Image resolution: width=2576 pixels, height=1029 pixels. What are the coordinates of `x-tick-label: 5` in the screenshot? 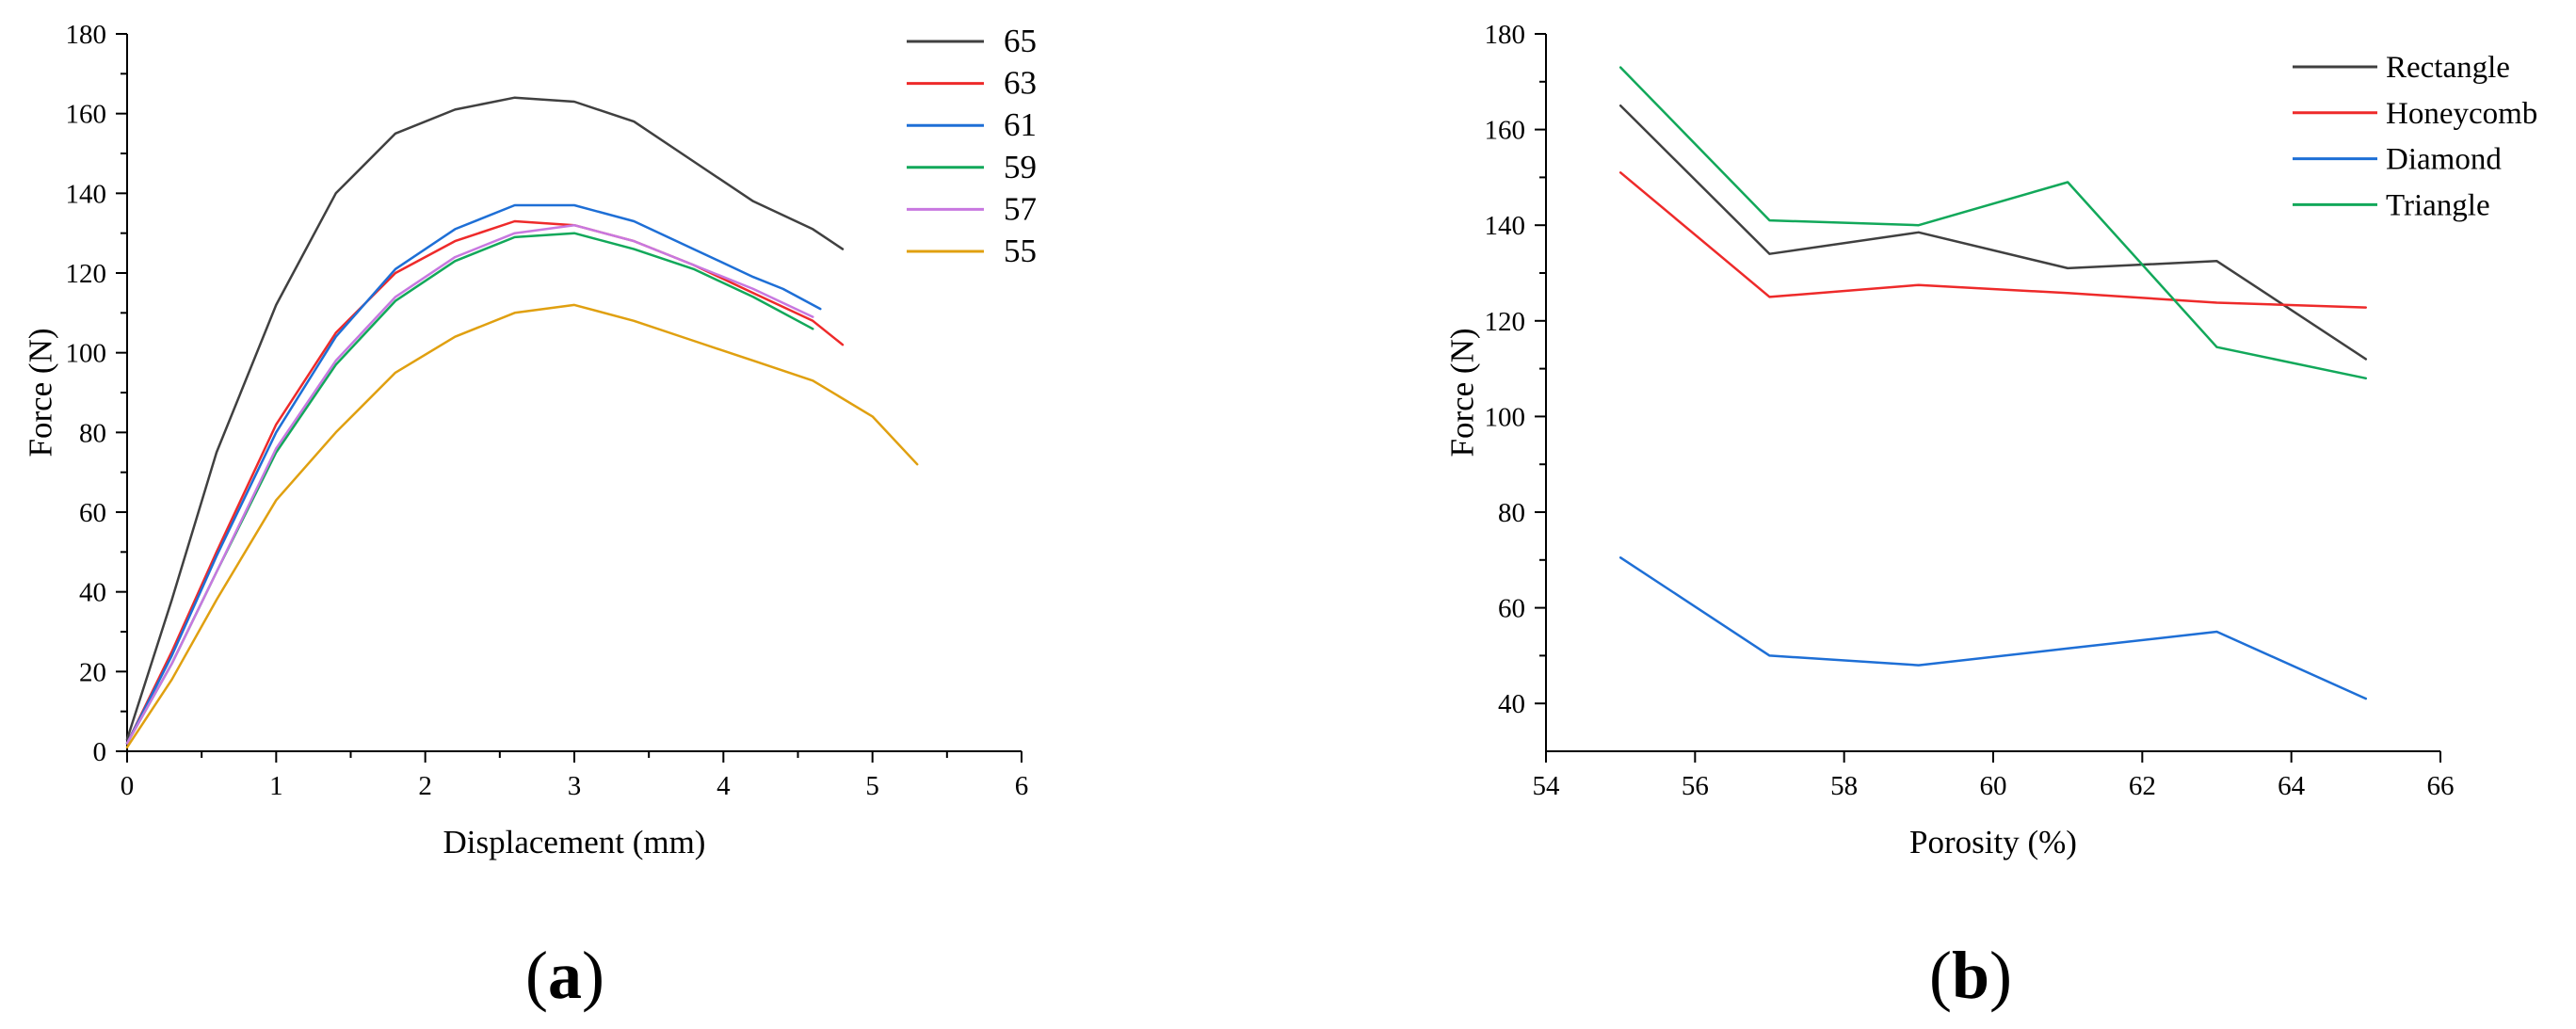 It's located at (872, 786).